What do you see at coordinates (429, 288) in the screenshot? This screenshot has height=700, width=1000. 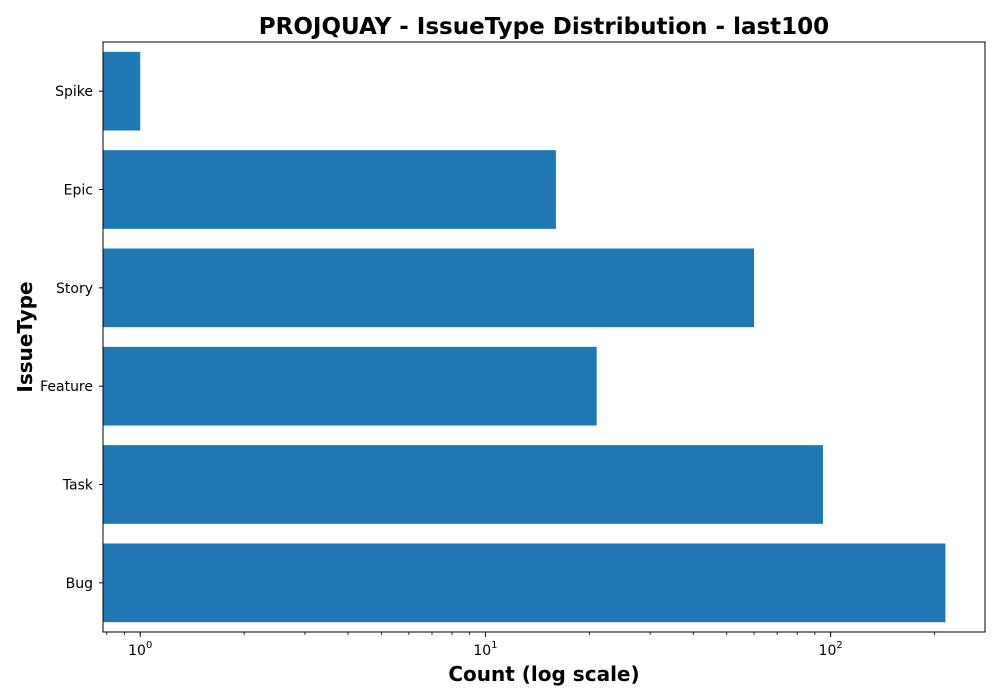 I see `bar-story` at bounding box center [429, 288].